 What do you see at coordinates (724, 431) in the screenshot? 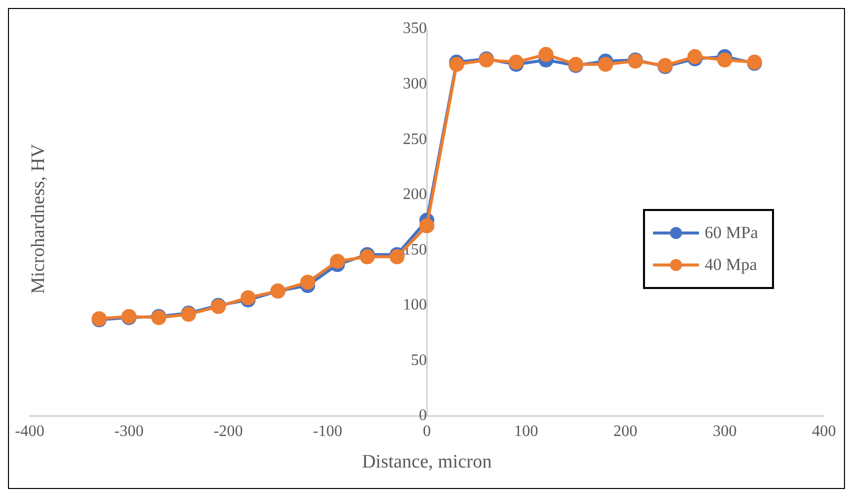
I see `x-tick-label: 300` at bounding box center [724, 431].